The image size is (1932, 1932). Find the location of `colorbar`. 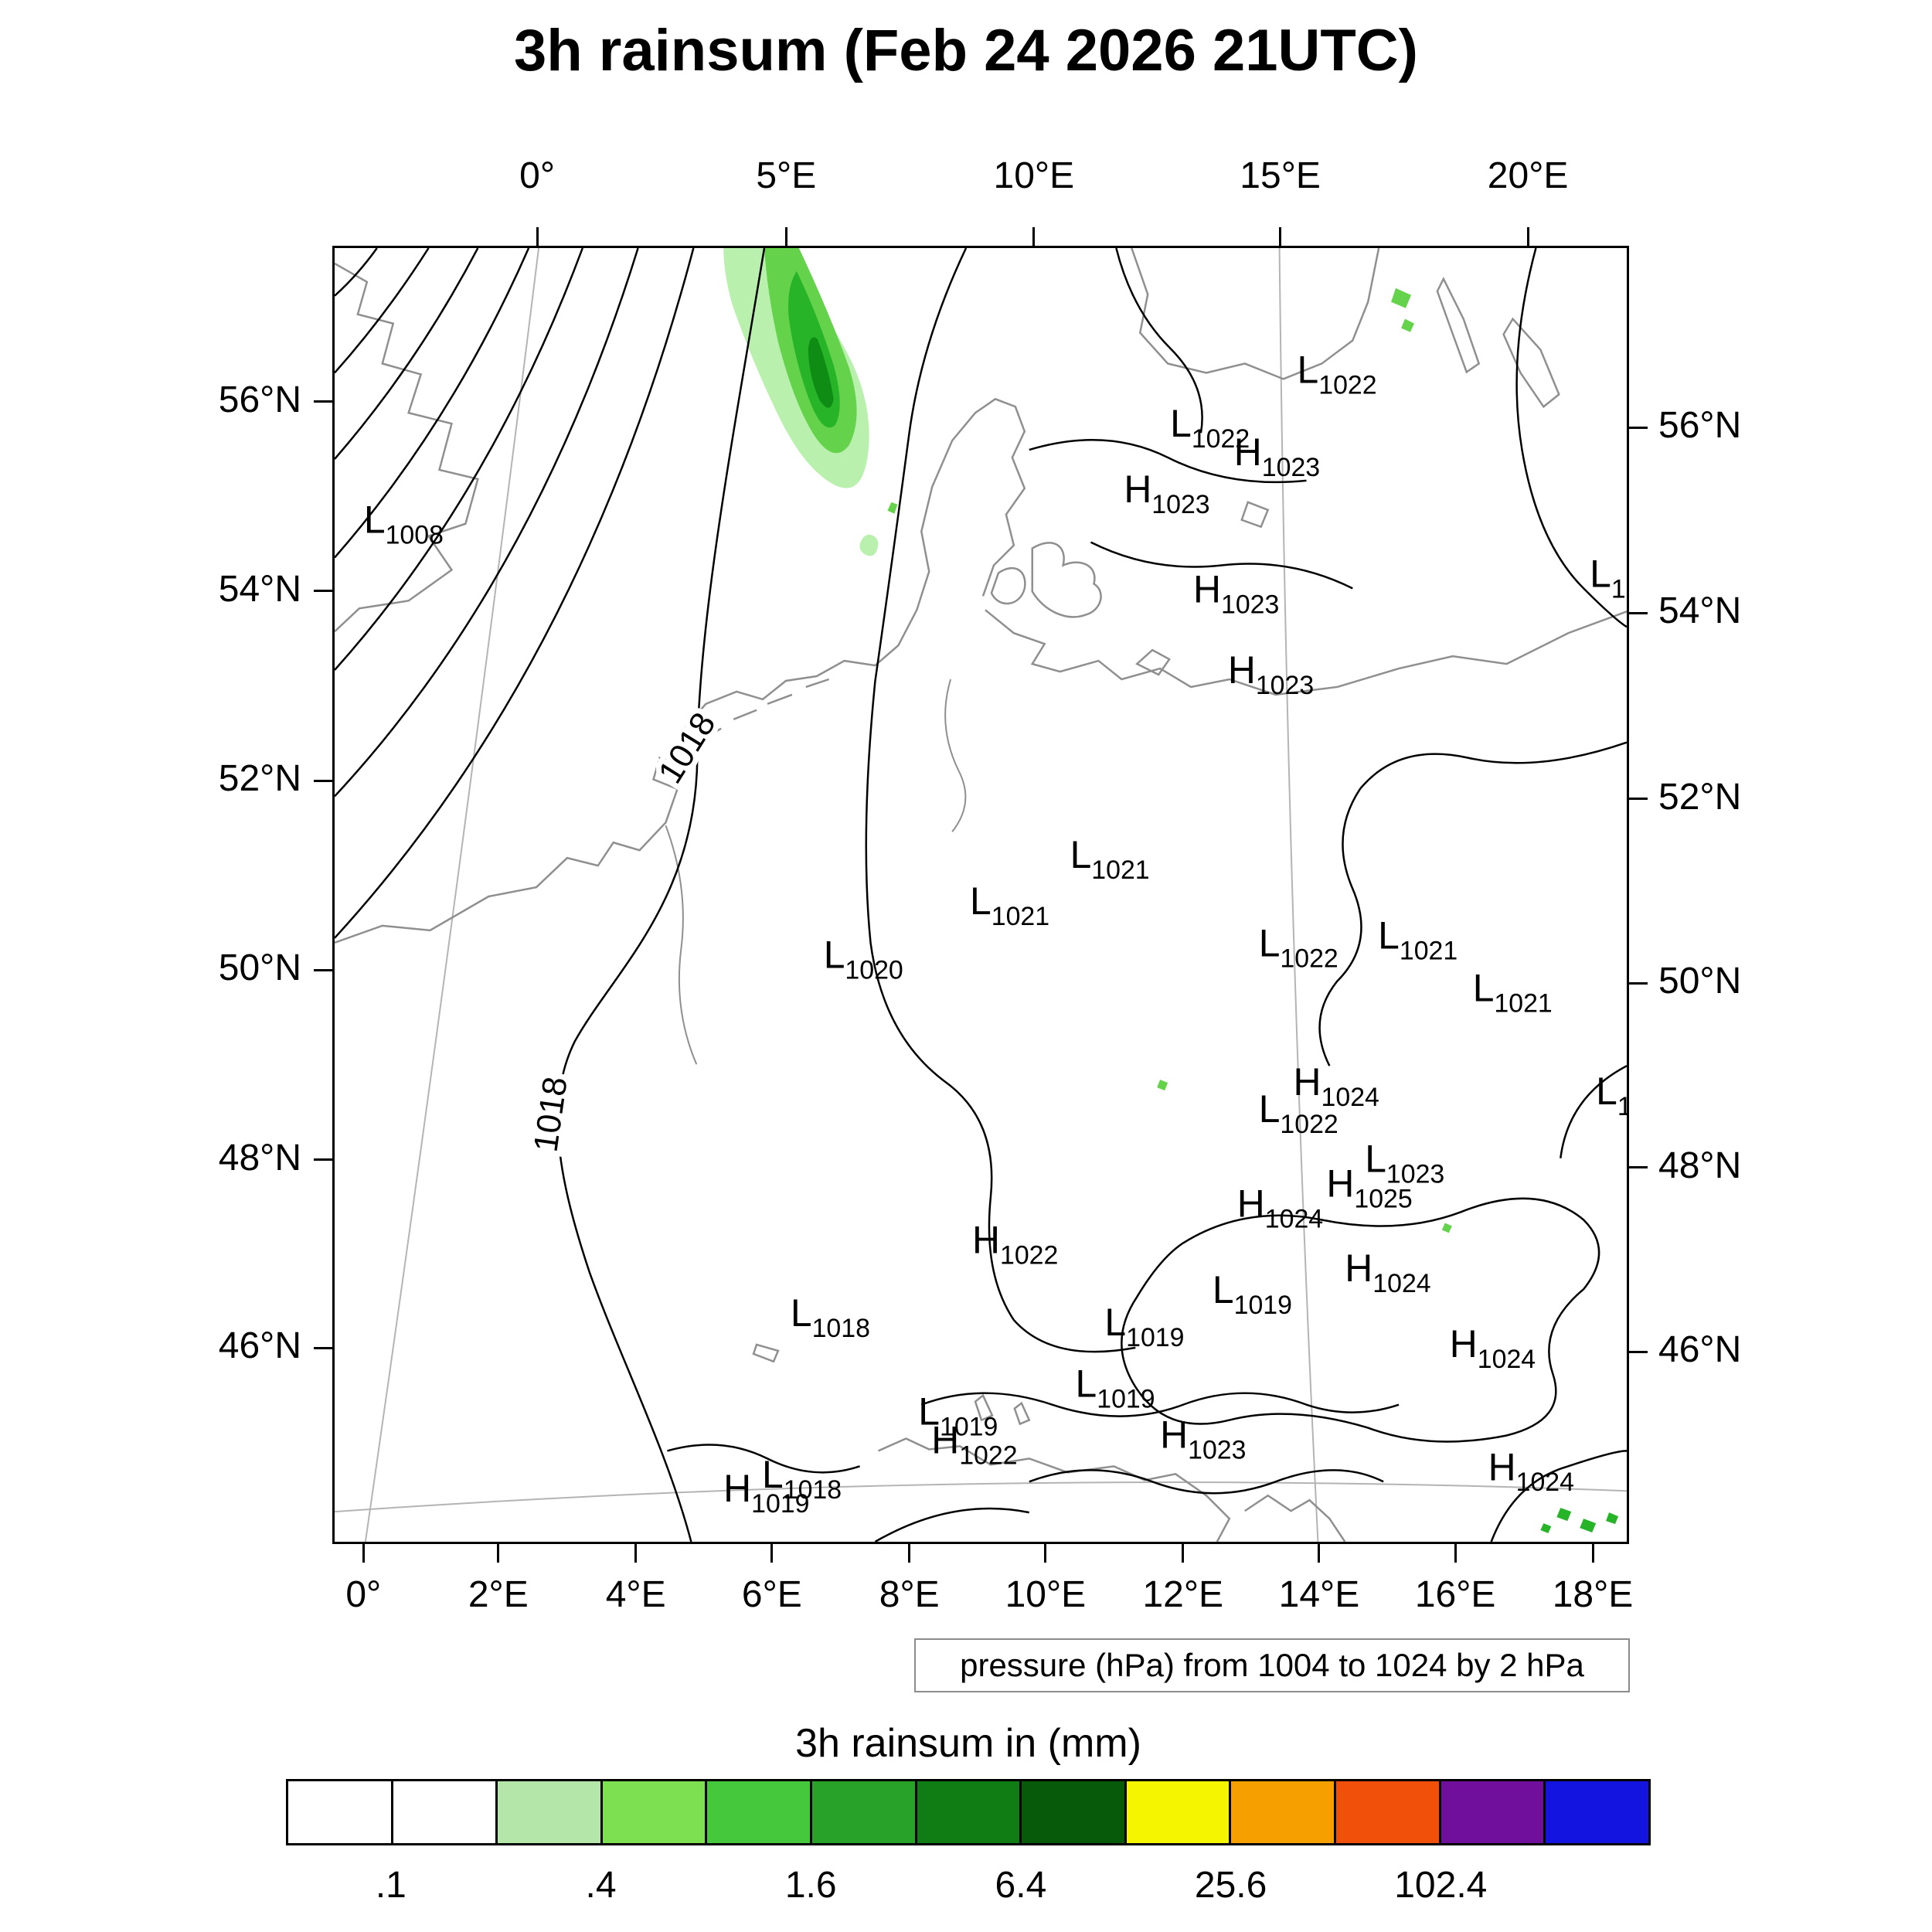

colorbar is located at coordinates (969, 1812).